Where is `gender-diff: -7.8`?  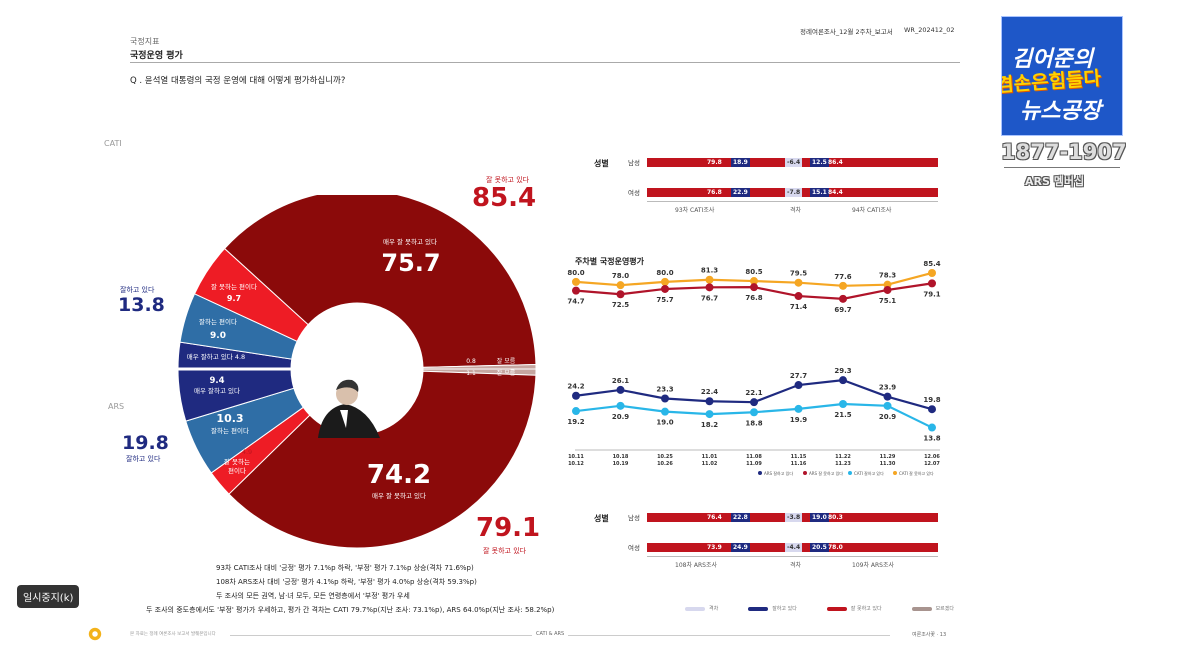 gender-diff: -7.8 is located at coordinates (794, 192).